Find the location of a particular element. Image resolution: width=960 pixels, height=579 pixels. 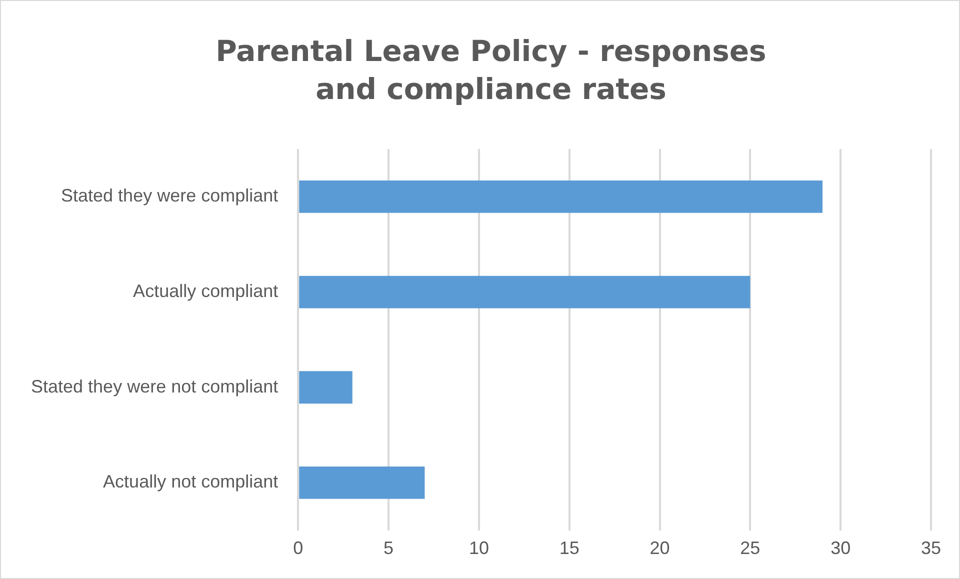

x-tick-label: 35 is located at coordinates (931, 548).